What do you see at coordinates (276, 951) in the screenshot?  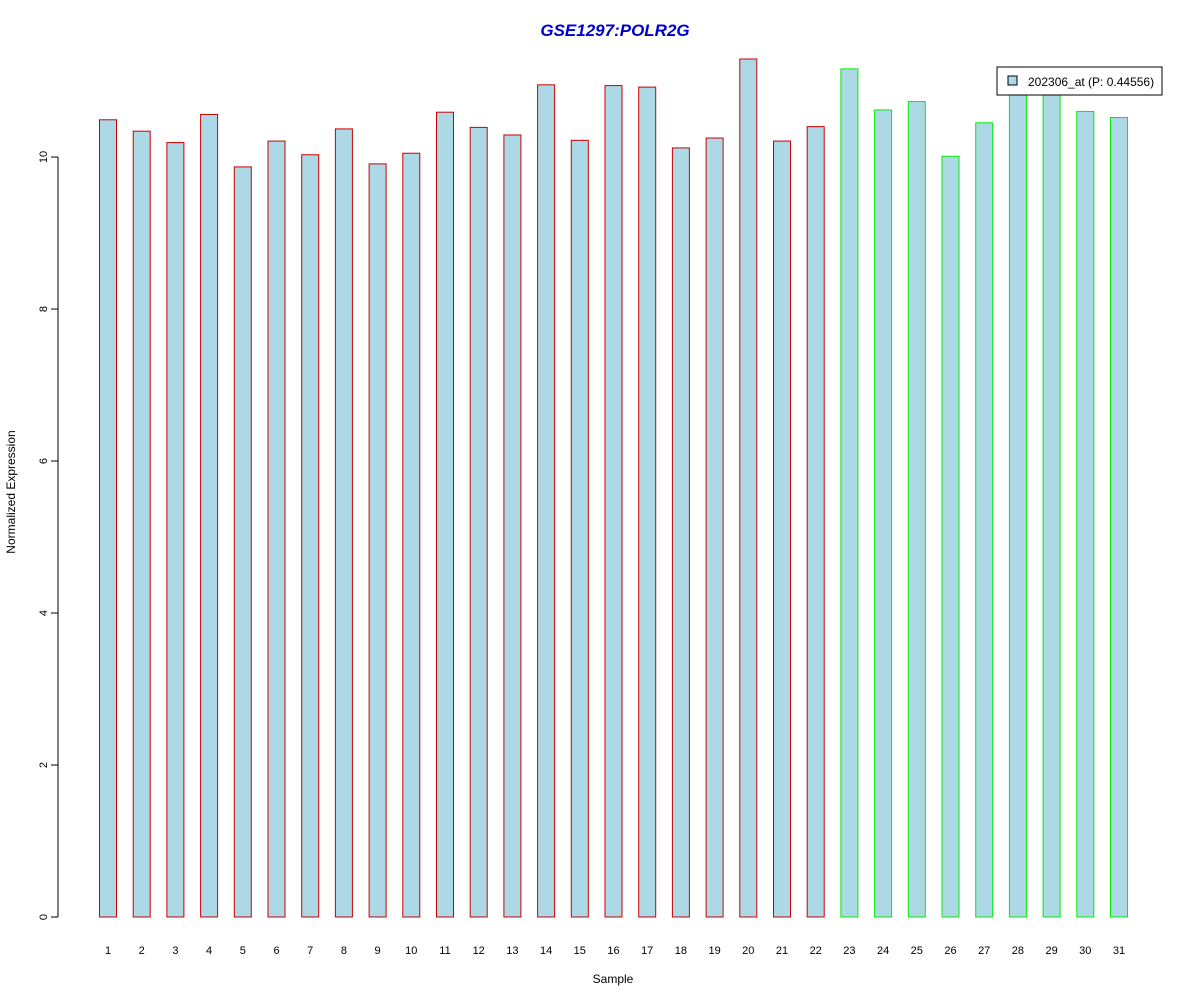 I see `x-tick-label: 6` at bounding box center [276, 951].